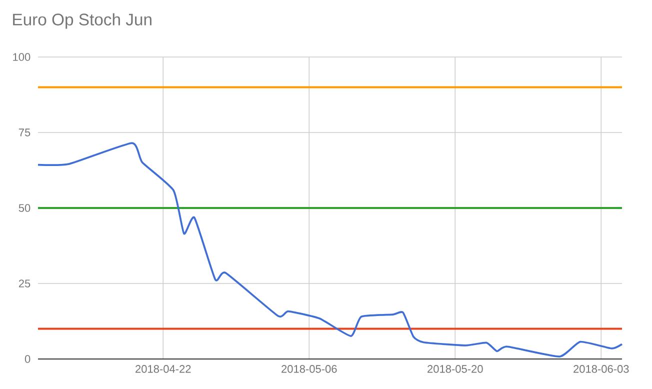  I want to click on y-tick-label: 0, so click(27, 359).